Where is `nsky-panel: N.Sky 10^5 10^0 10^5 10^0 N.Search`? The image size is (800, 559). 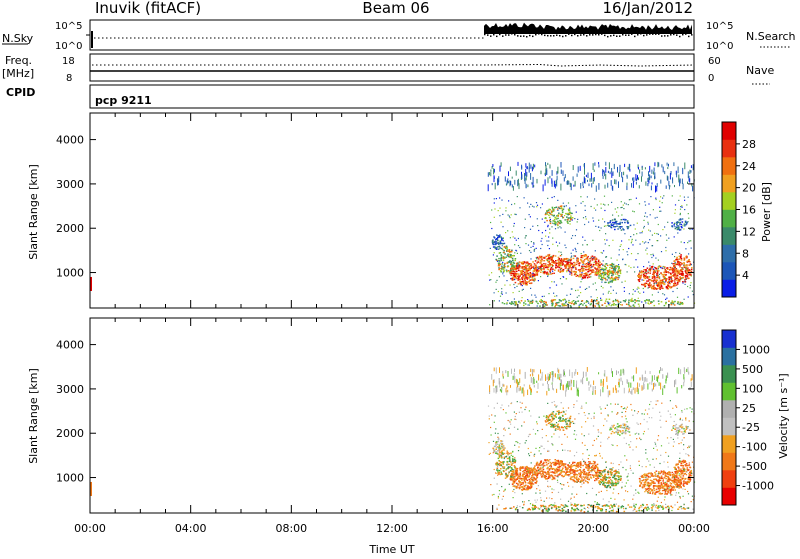
nsky-panel: N.Sky 10^5 10^0 10^5 10^0 N.Search is located at coordinates (399, 36).